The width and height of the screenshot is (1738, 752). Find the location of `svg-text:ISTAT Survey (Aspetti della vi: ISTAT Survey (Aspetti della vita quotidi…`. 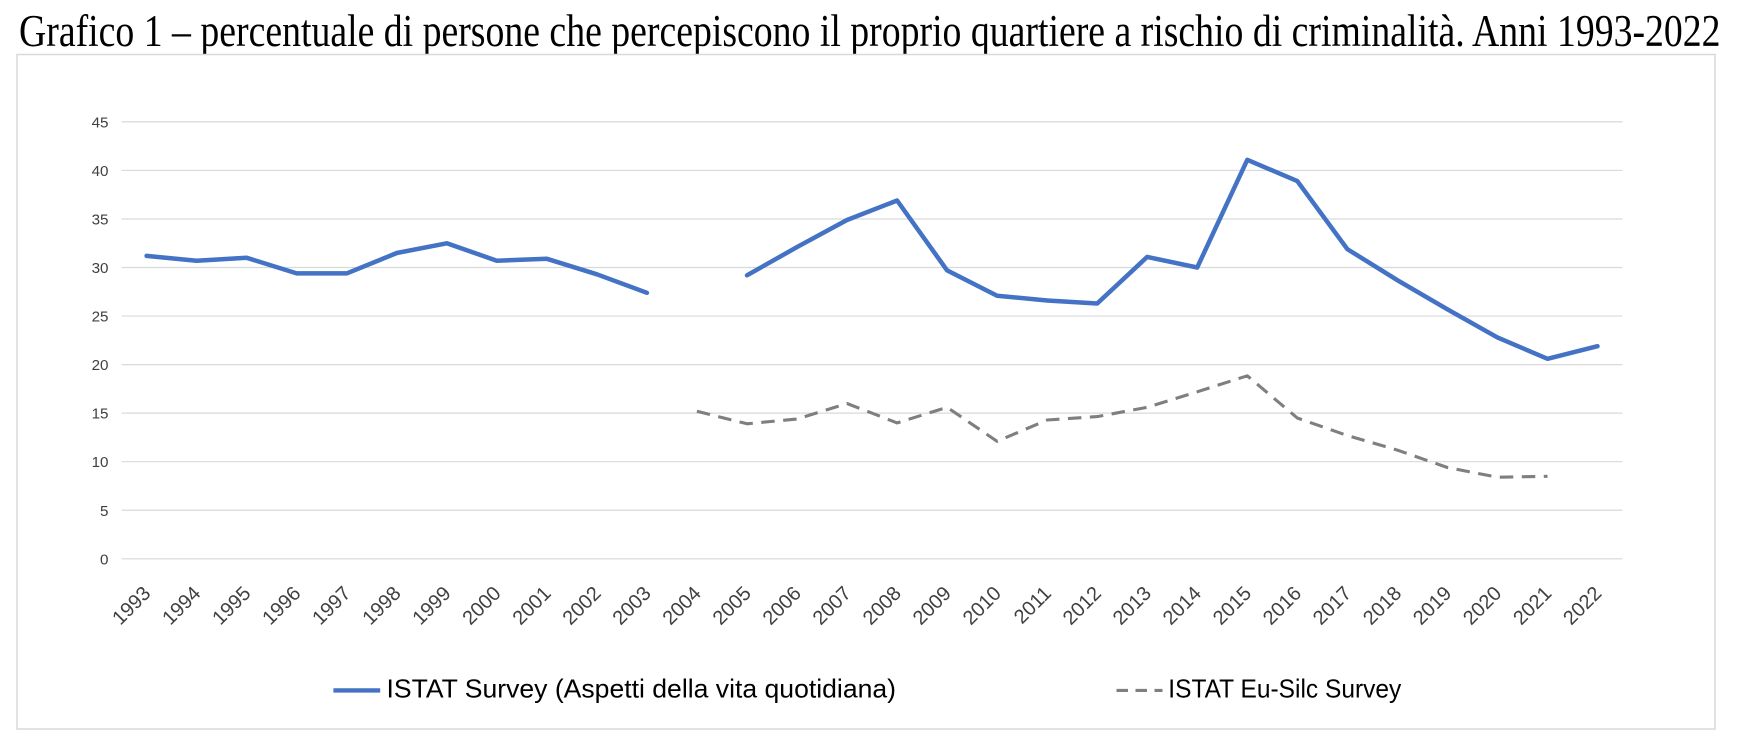

svg-text:ISTAT Survey (Aspetti della vi: ISTAT Survey (Aspetti della vita quotidi… is located at coordinates (642, 689).